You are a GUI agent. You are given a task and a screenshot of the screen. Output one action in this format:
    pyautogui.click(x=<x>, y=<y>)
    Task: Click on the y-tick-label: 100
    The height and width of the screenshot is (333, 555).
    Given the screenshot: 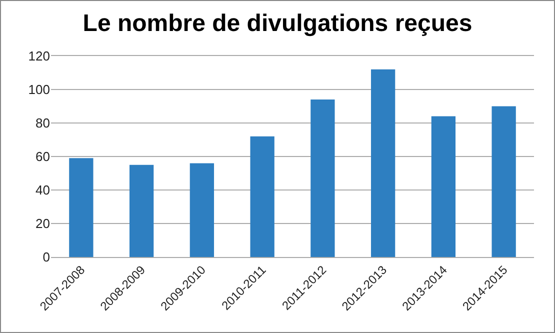 What is the action you would take?
    pyautogui.click(x=39, y=90)
    